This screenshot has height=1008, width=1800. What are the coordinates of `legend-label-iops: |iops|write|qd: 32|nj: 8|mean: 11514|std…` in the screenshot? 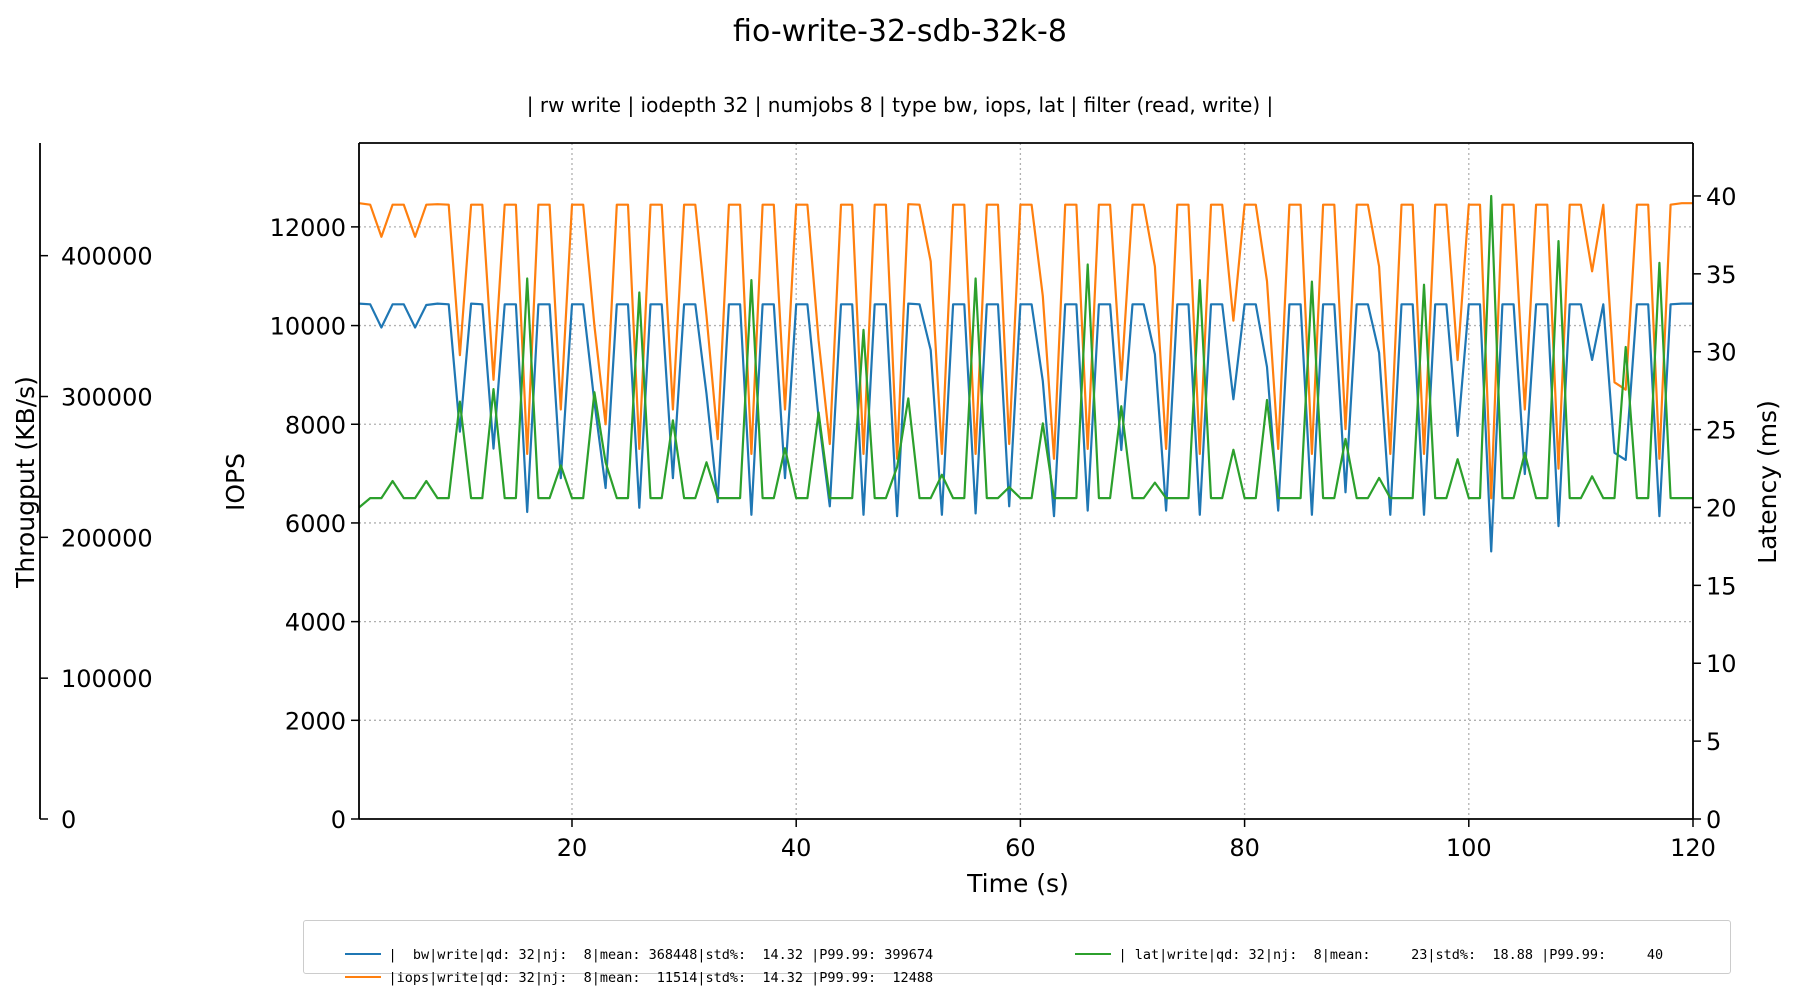 It's located at (661, 978).